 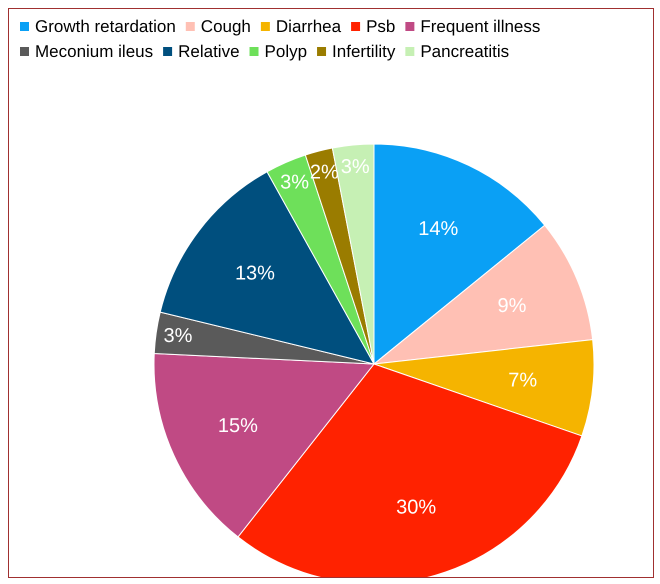 I want to click on legend-label: Polyp, so click(x=286, y=51).